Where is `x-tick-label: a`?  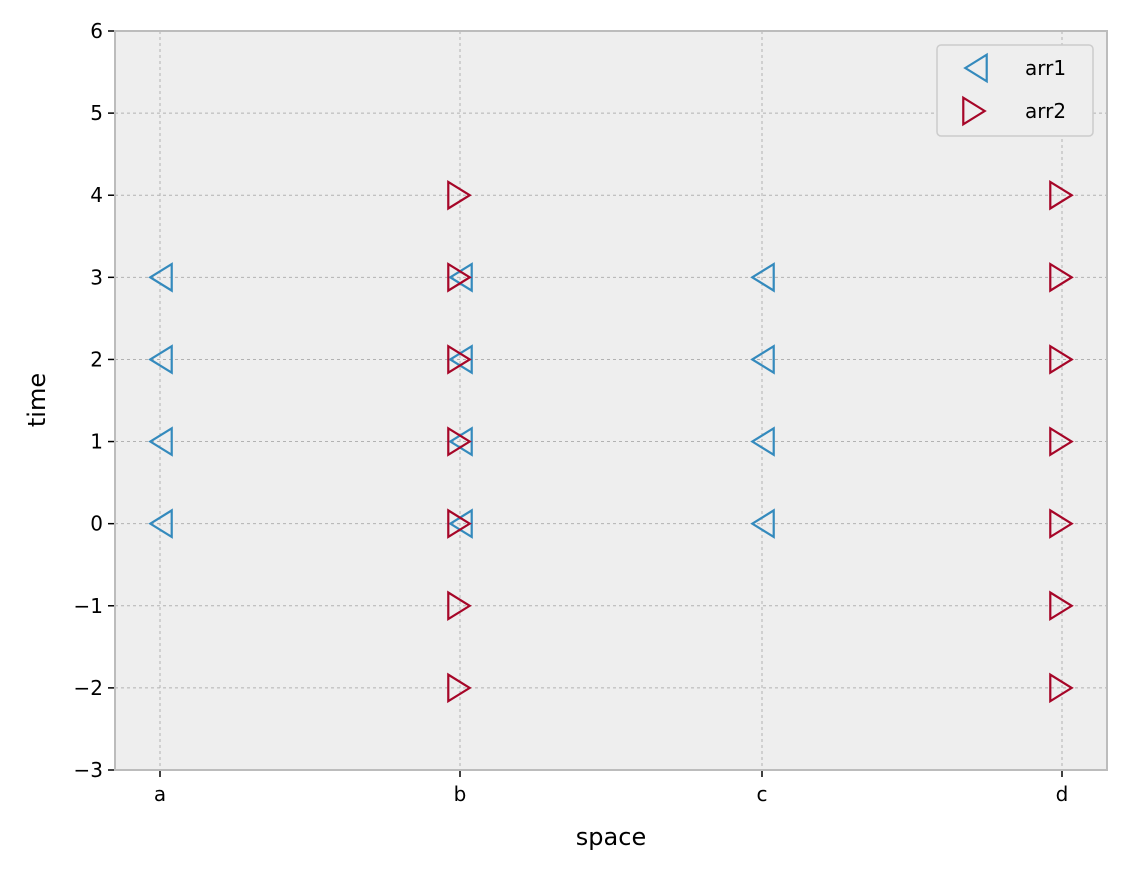 x-tick-label: a is located at coordinates (160, 794).